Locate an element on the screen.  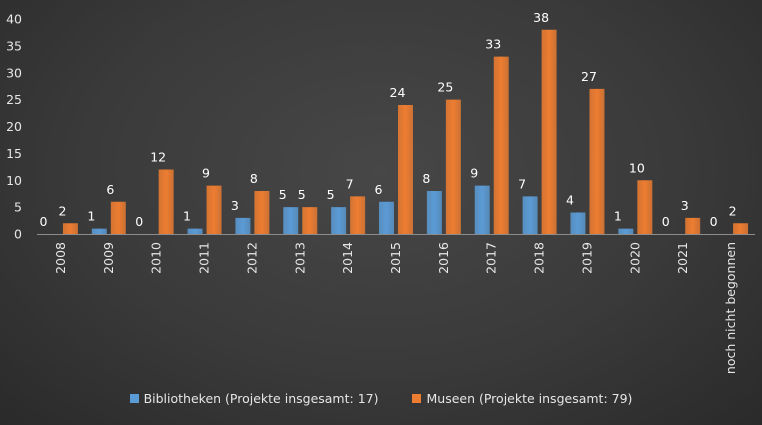
x-tick-label: 2017 is located at coordinates (491, 258).